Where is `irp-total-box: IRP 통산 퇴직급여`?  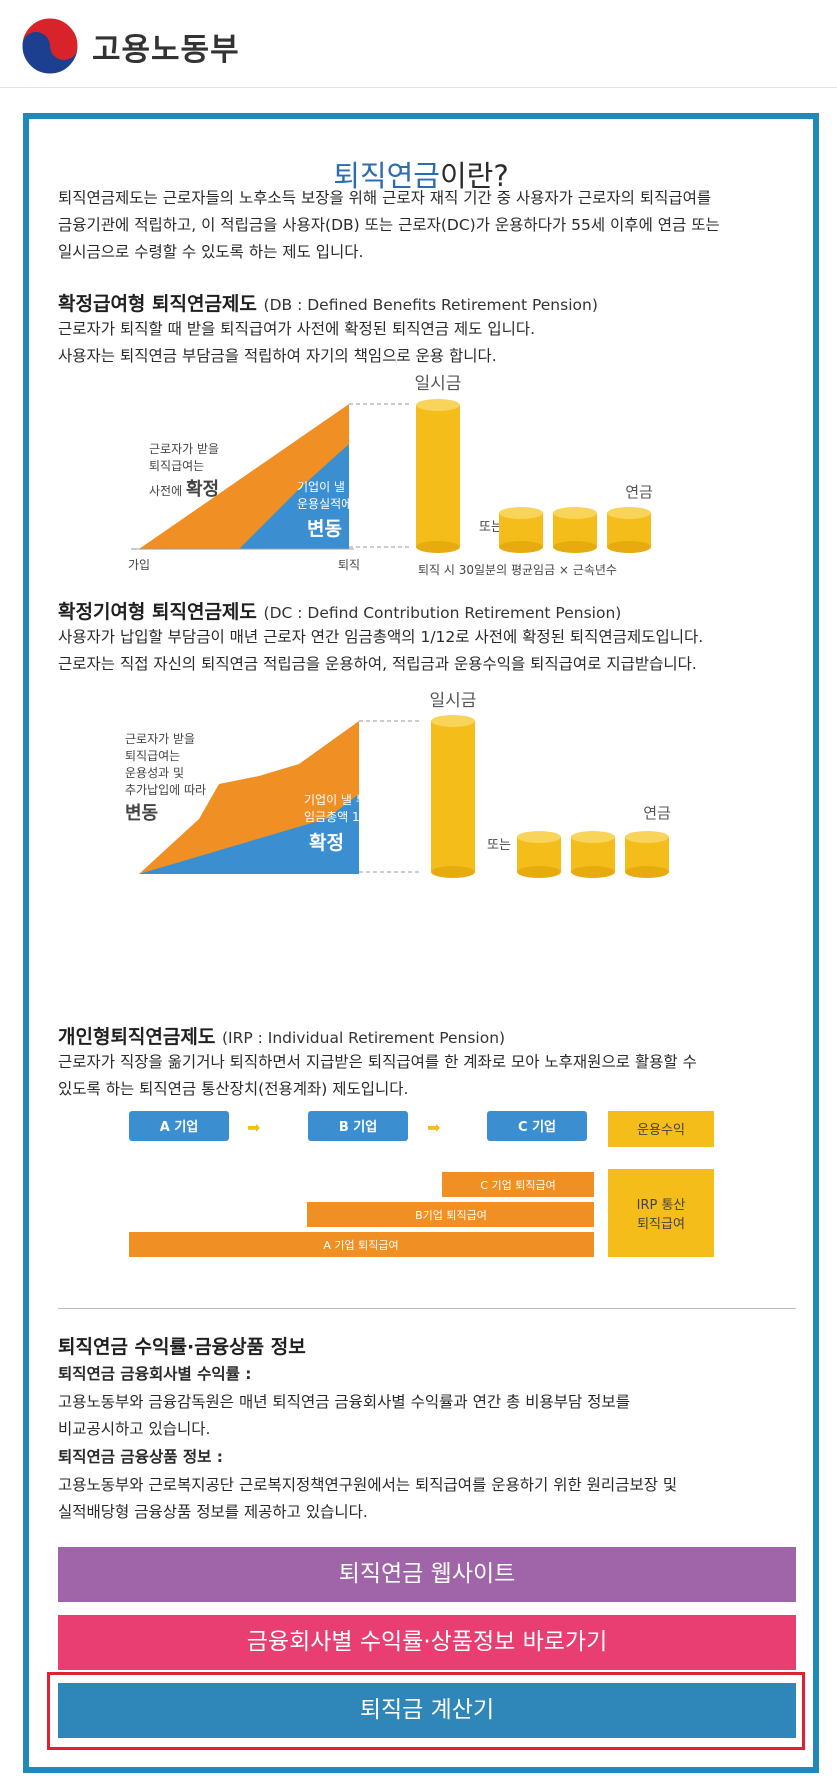 irp-total-box: IRP 통산 퇴직급여 is located at coordinates (661, 1213).